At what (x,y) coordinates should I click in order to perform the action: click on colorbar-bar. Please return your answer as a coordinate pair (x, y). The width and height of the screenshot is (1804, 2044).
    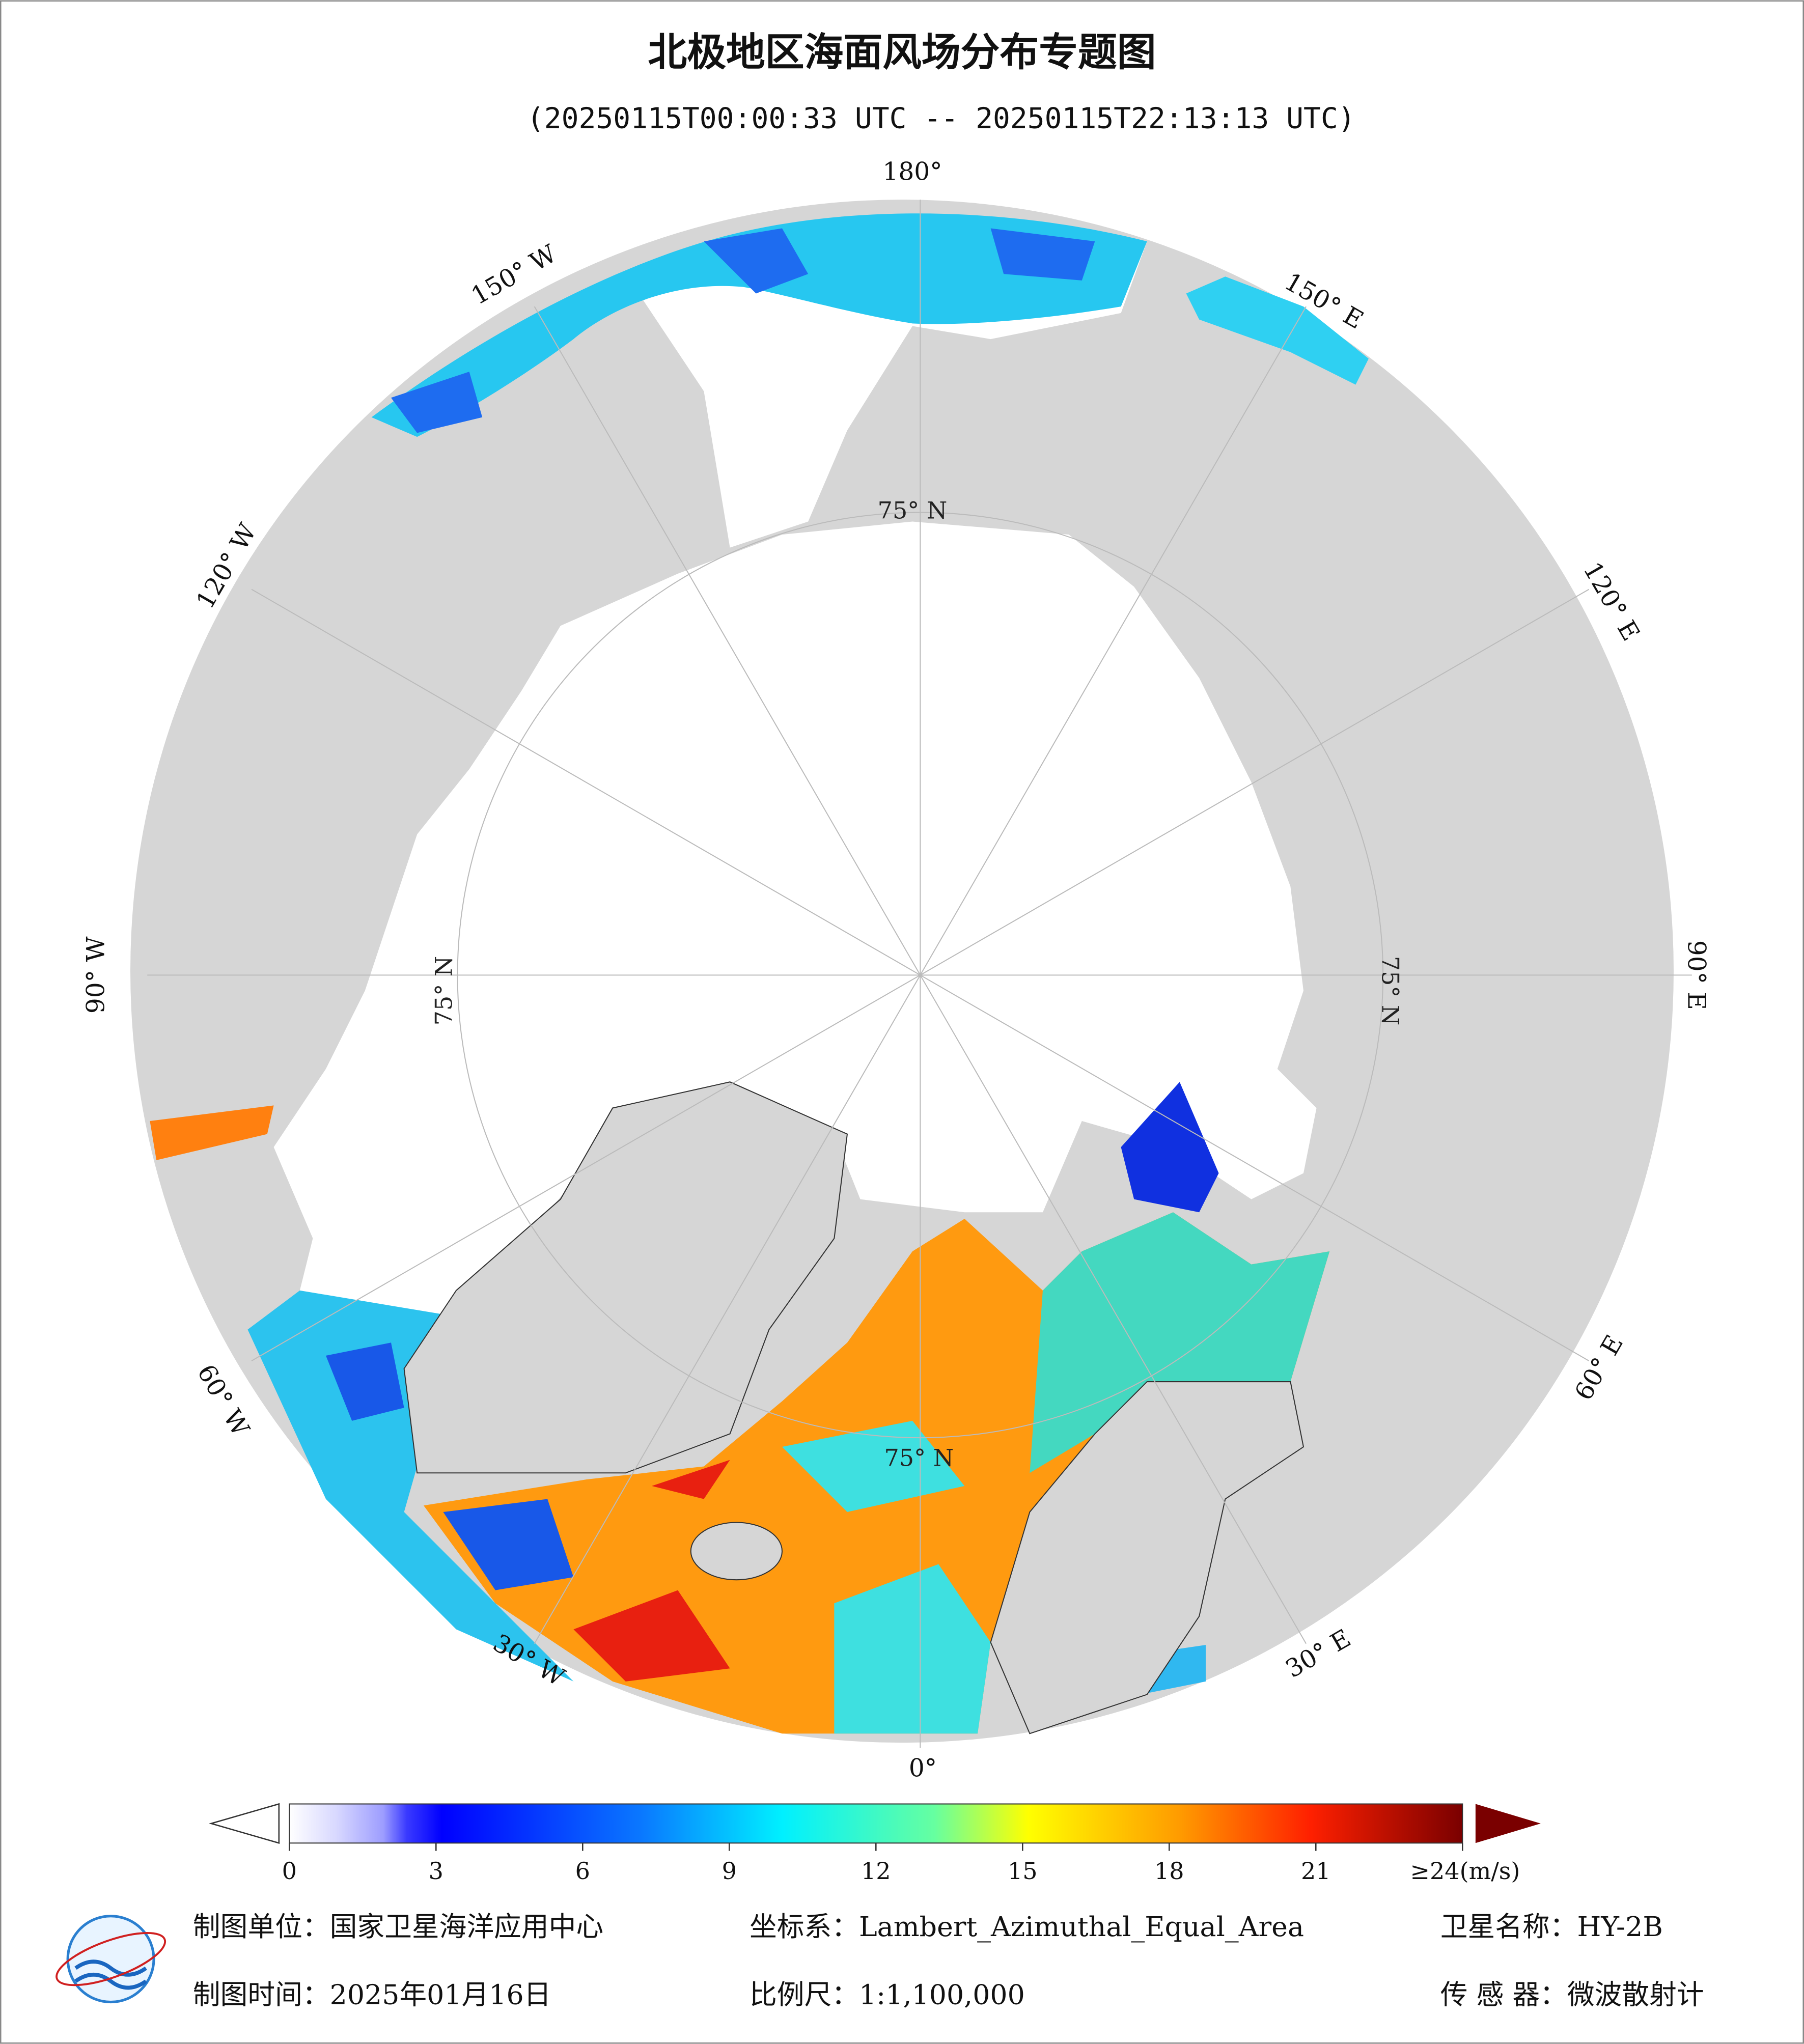
    Looking at the image, I should click on (876, 1823).